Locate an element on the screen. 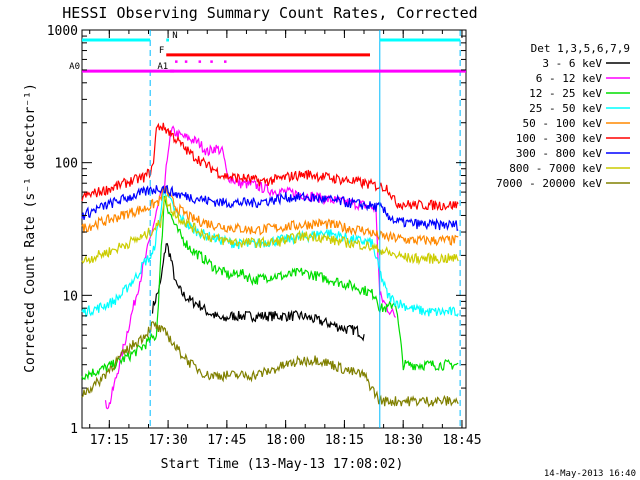 This screenshot has height=480, width=640. x-tick-label: 17:30 is located at coordinates (168, 440).